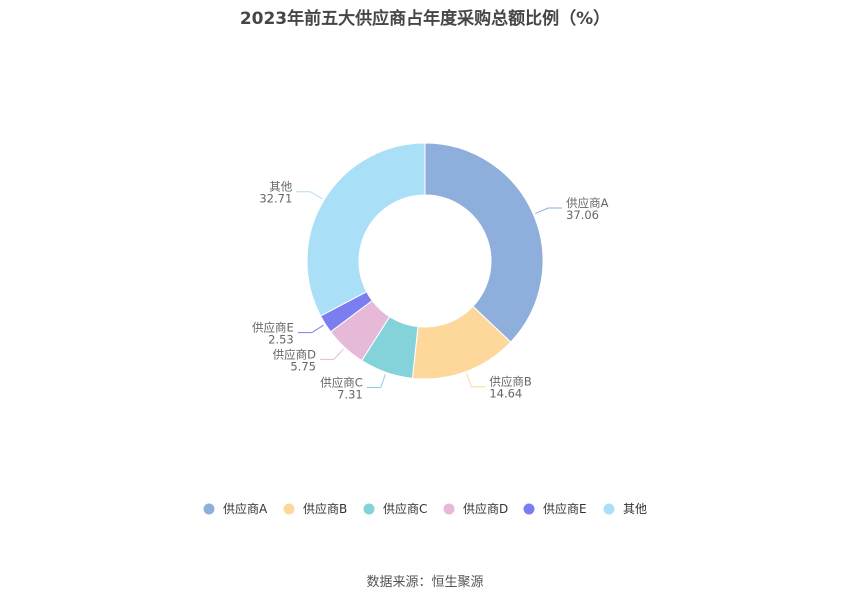  What do you see at coordinates (582, 215) in the screenshot?
I see `slice-label-value: 37.06` at bounding box center [582, 215].